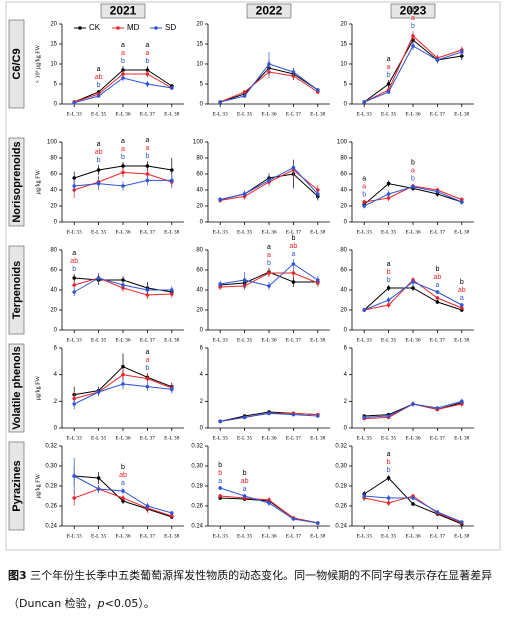 Image resolution: width=509 pixels, height=628 pixels. Describe the element at coordinates (341, 527) in the screenshot. I see `y-tick-label: 0.24` at that location.